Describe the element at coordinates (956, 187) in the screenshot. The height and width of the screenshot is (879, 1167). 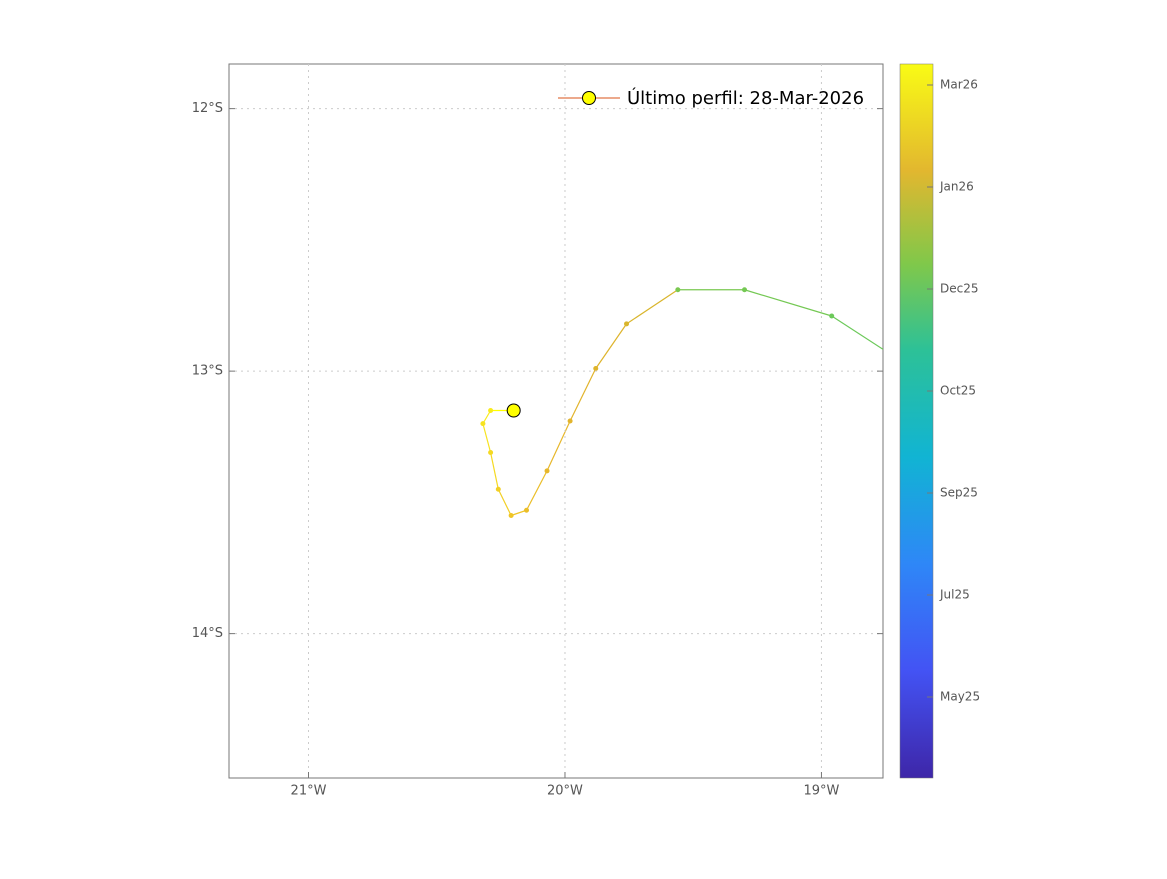
I see `colorbar-tick-label: Jan26` at that location.